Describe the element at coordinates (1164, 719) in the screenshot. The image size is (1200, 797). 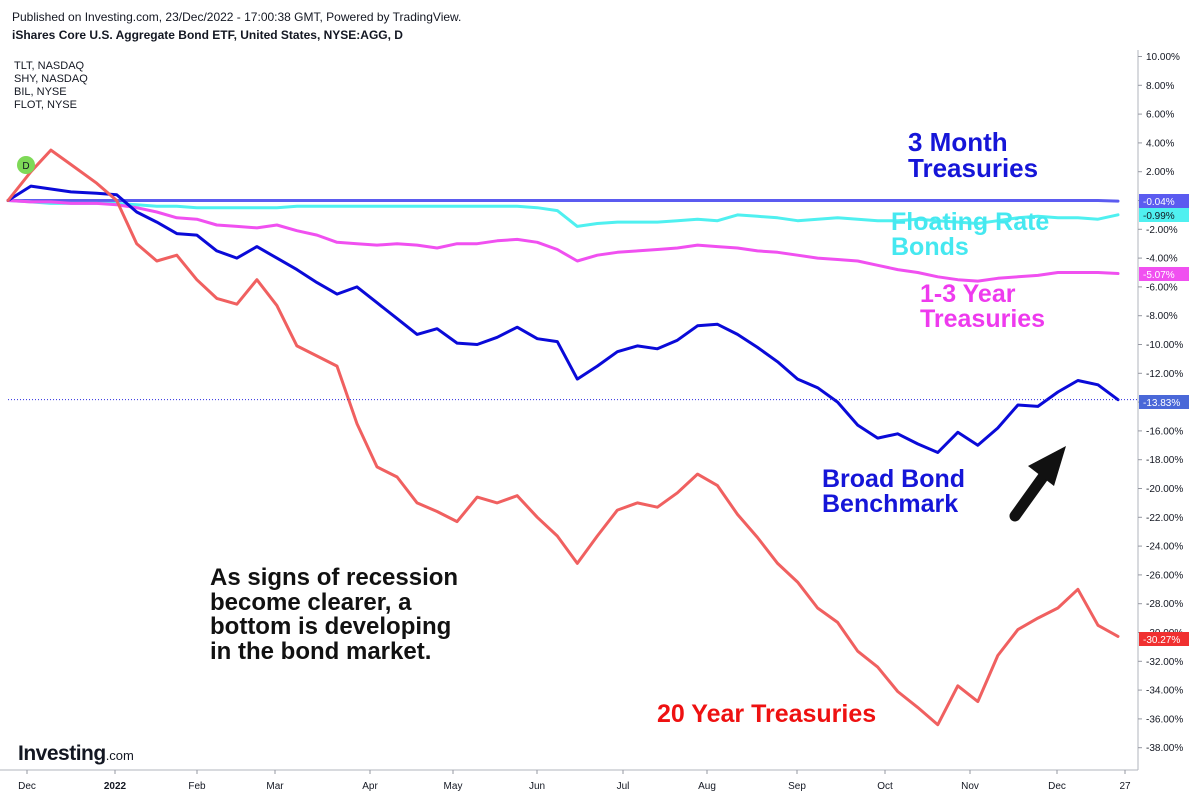
I see `y-tick-label: -36.00%` at that location.